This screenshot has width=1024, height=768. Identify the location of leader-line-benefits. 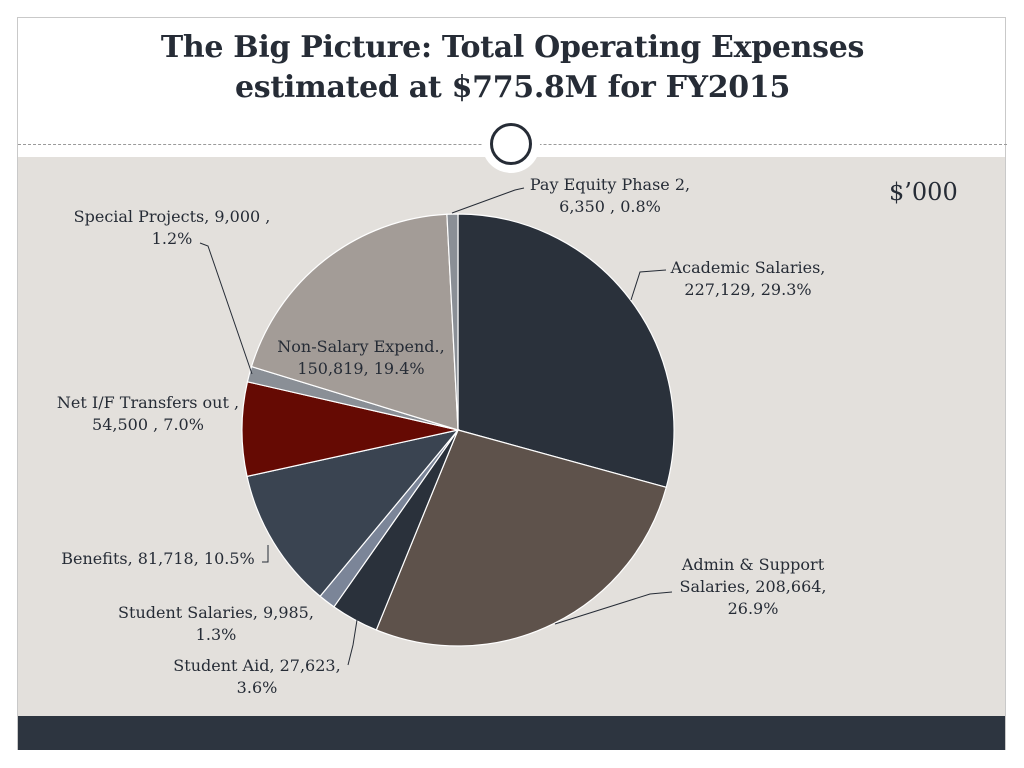
(265, 554).